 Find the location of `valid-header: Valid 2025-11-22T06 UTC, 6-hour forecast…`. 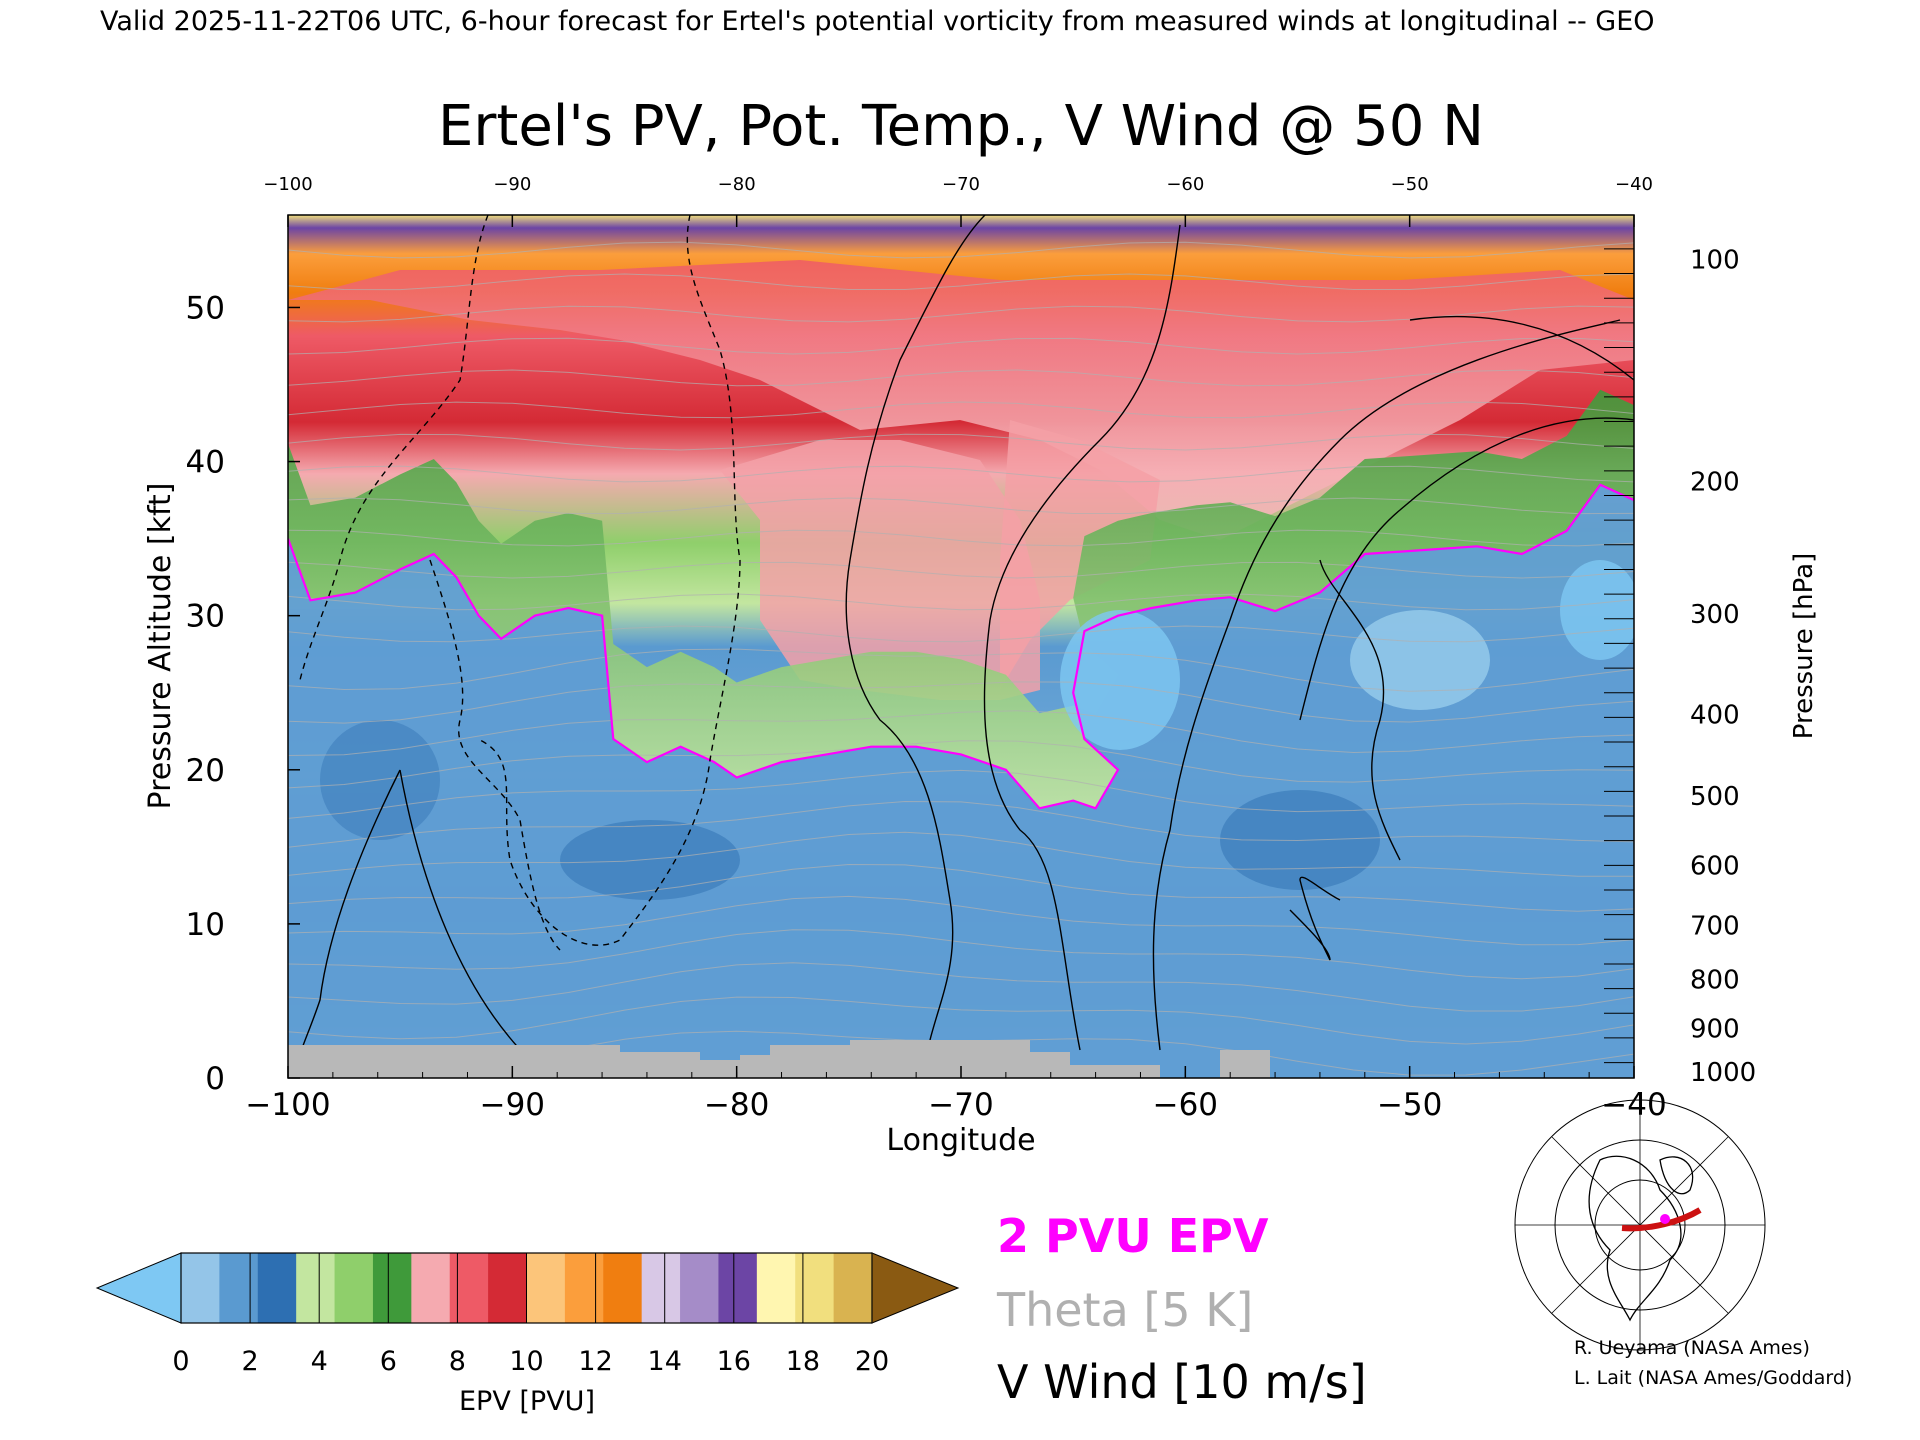

valid-header: Valid 2025-11-22T06 UTC, 6-hour forecast… is located at coordinates (877, 21).